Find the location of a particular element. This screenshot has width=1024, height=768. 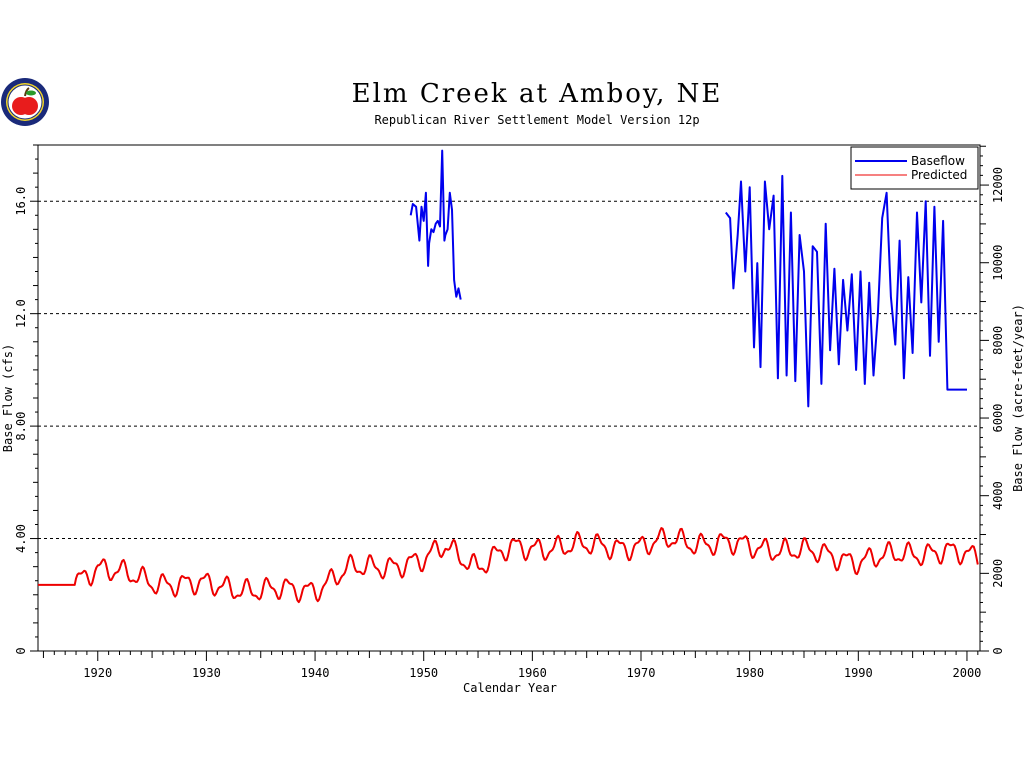

y-tick-label: 4.00 is located at coordinates (21, 538).